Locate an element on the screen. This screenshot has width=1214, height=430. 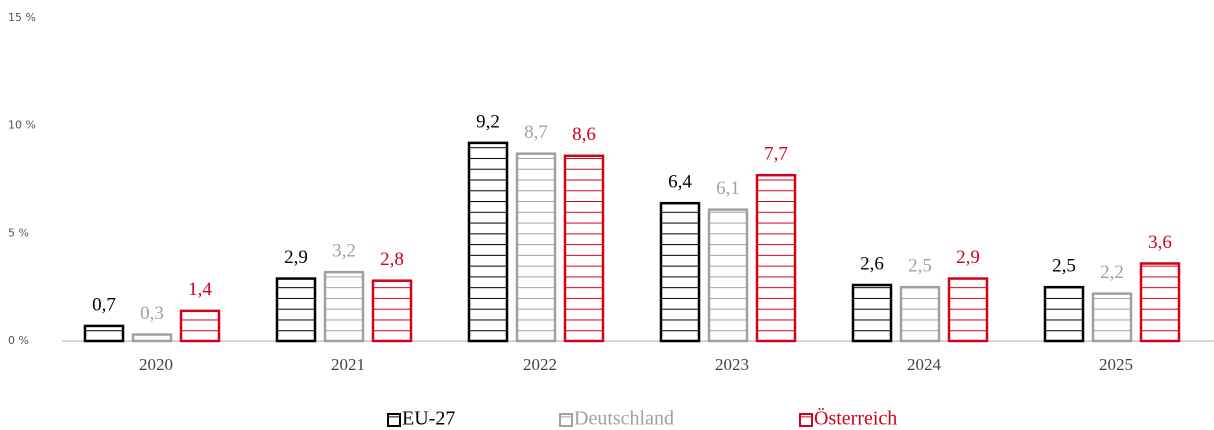
x-tick-label: 2021 is located at coordinates (348, 364).